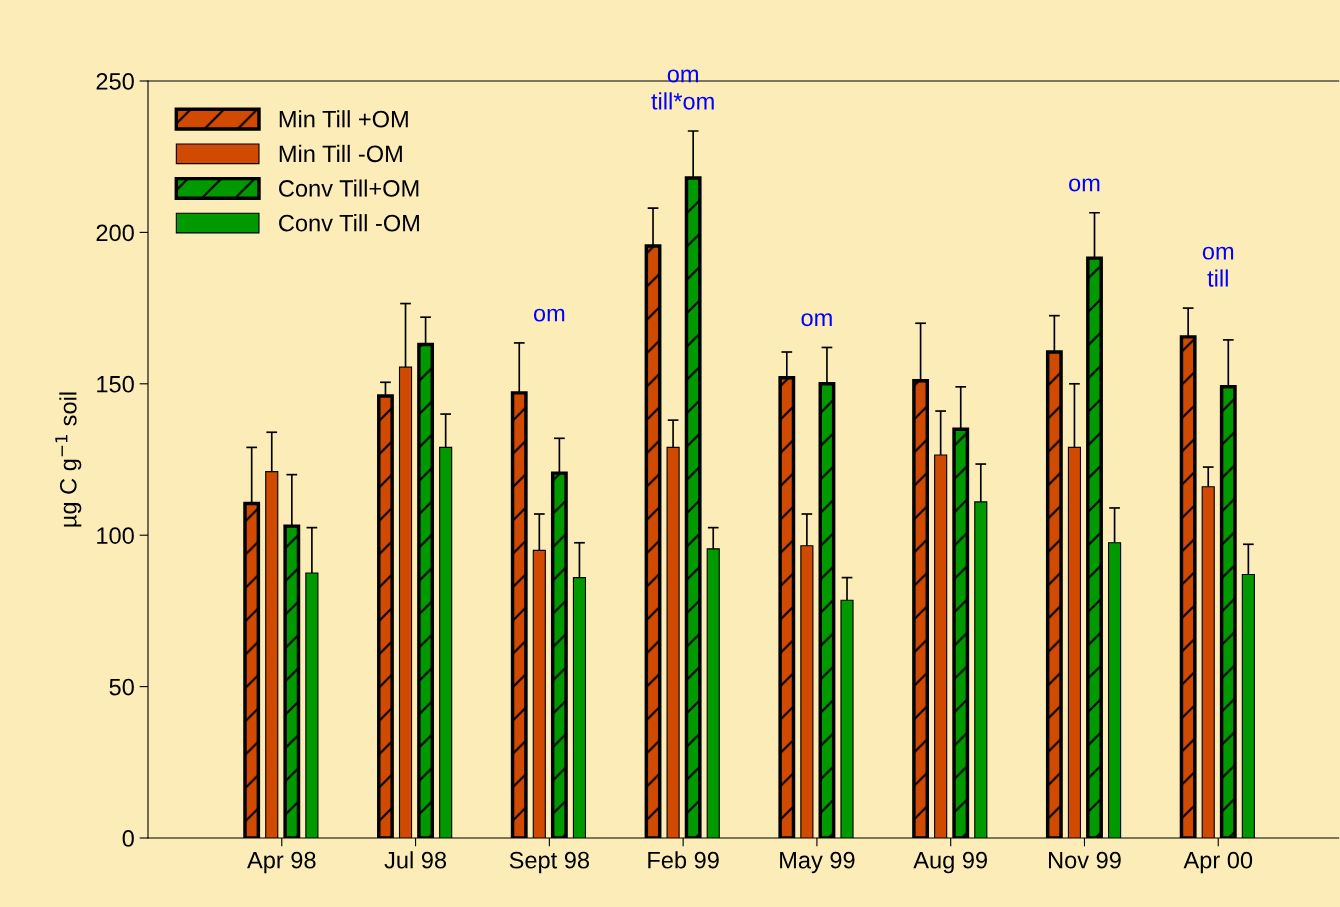  I want to click on x-tick-label: Apr 00, so click(1218, 862).